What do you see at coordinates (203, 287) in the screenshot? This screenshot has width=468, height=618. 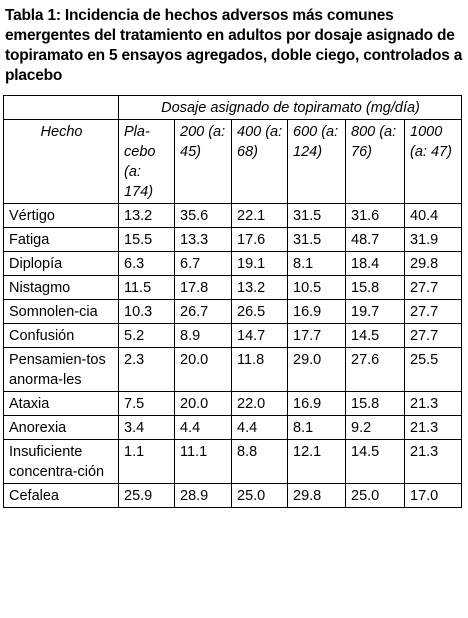 I see `value-cell: 17.8` at bounding box center [203, 287].